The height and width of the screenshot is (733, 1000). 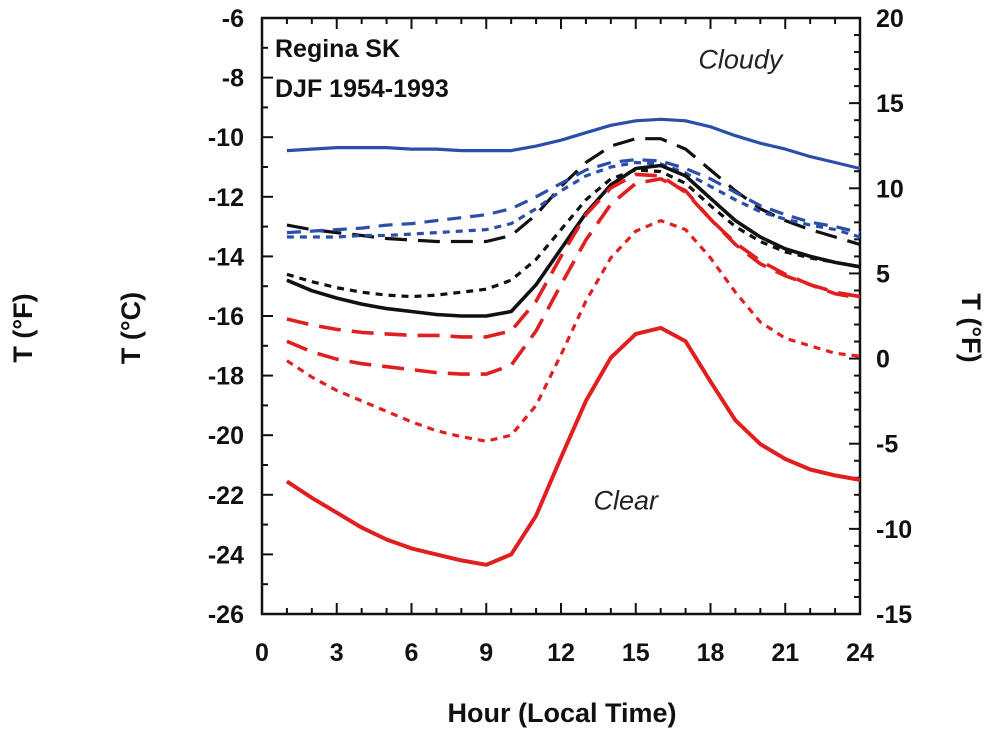 I want to click on x-tick-label: 21, so click(x=785, y=653).